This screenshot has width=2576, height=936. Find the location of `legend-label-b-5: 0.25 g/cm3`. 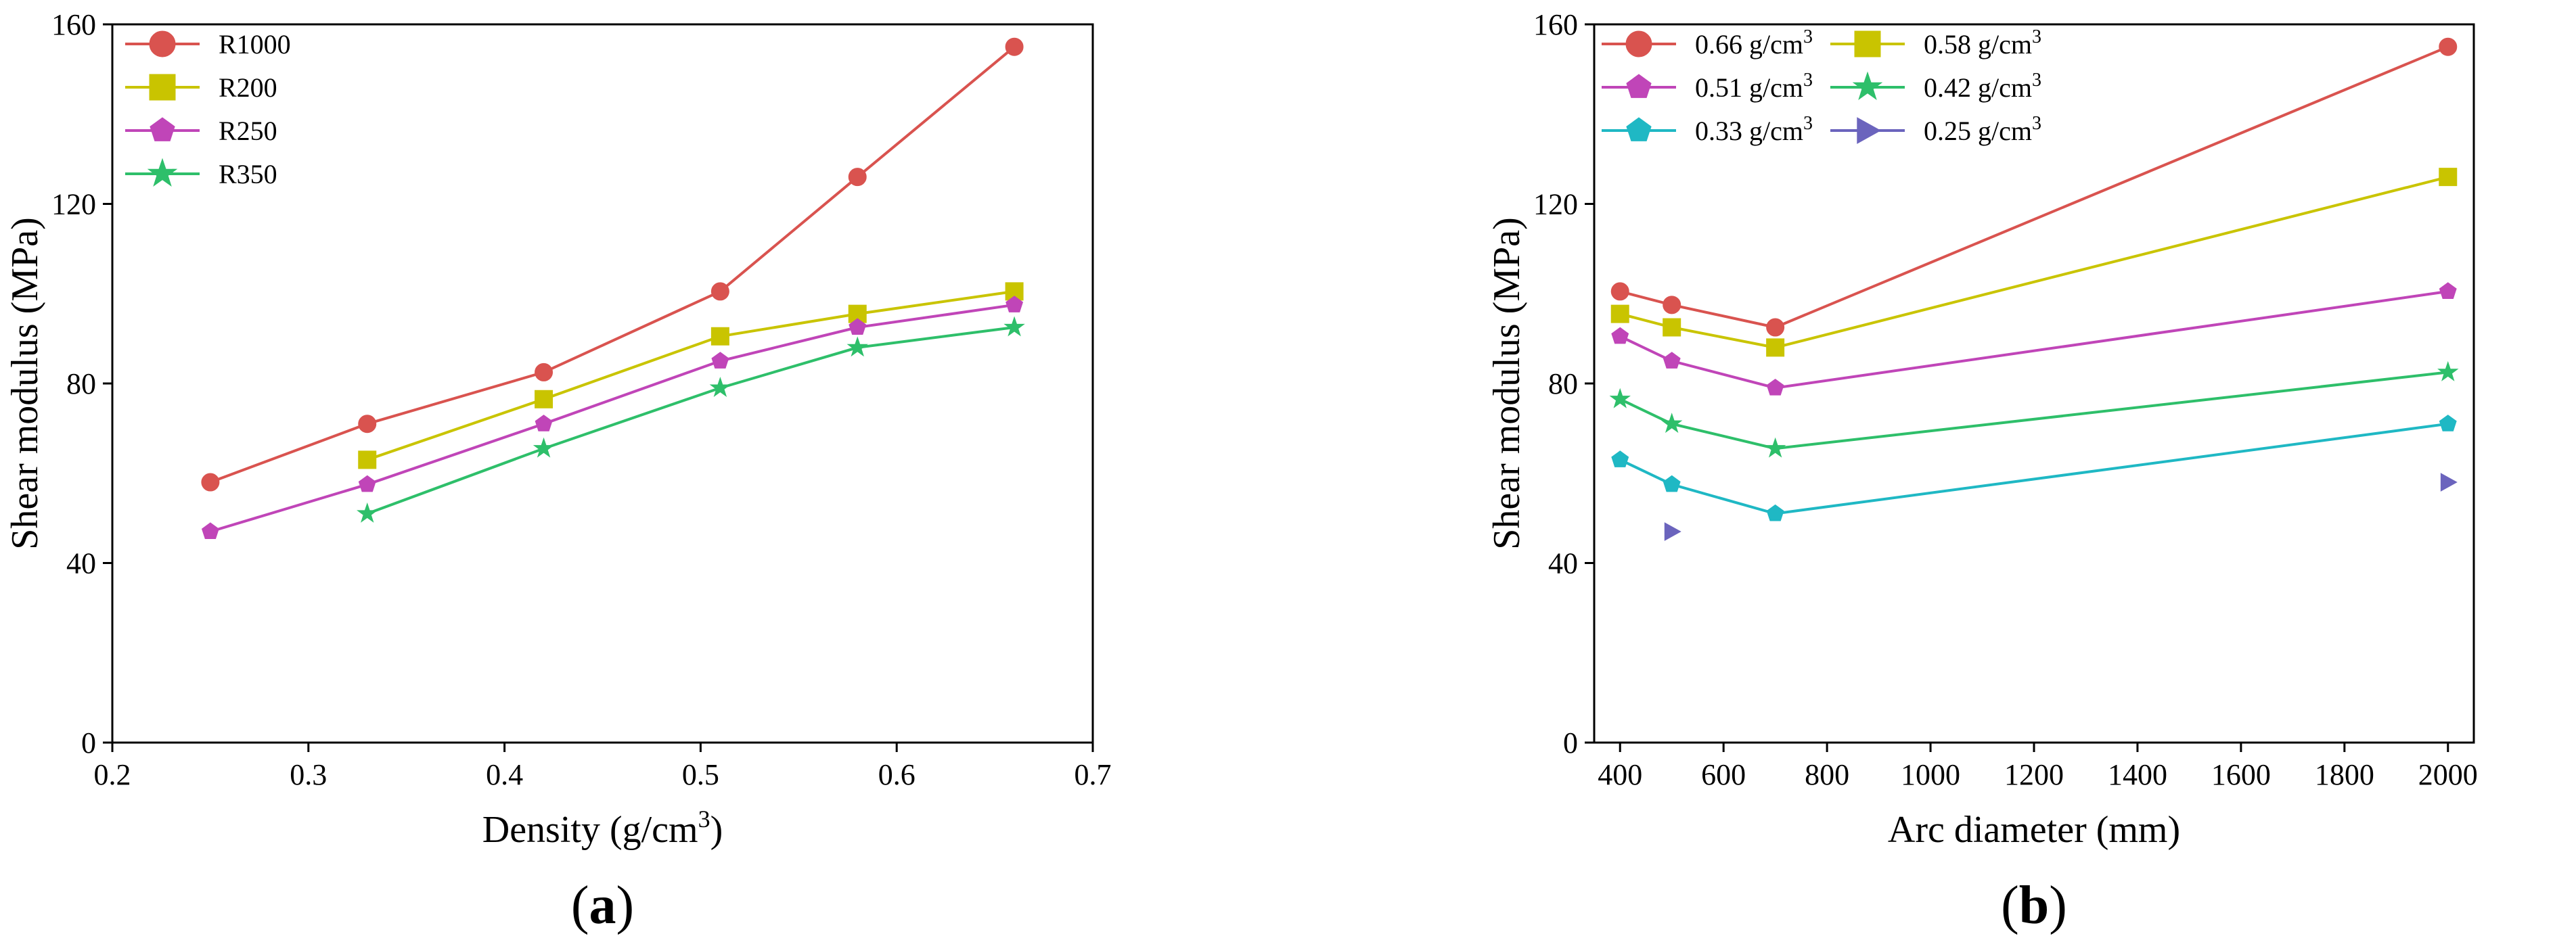

legend-label-b-5: 0.25 g/cm3 is located at coordinates (1982, 130).